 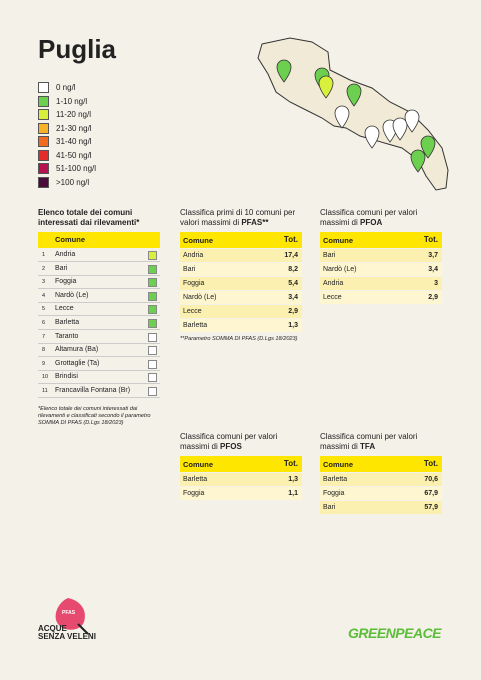 What do you see at coordinates (293, 493) in the screenshot?
I see `row-value: 1,1` at bounding box center [293, 493].